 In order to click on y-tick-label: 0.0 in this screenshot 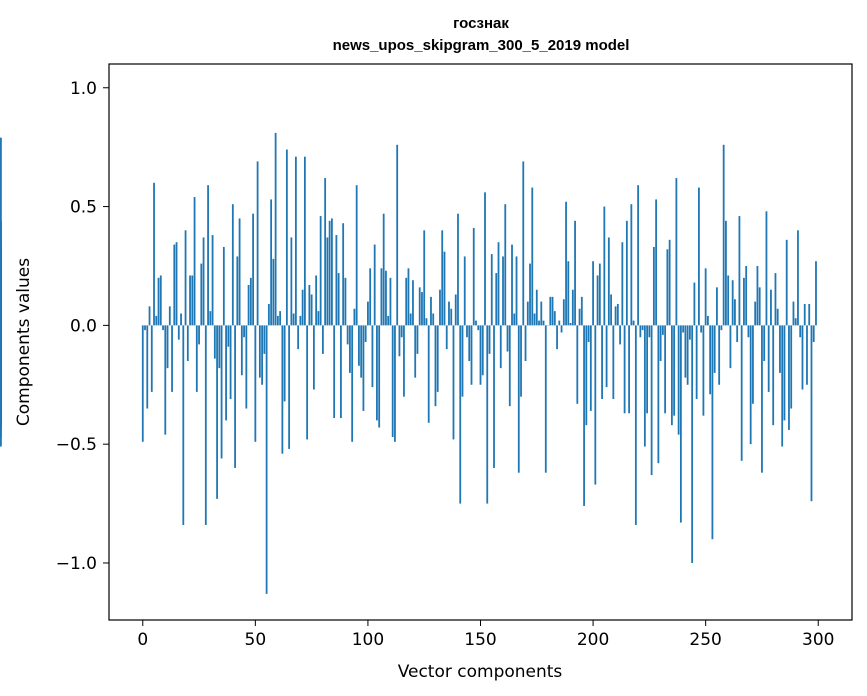, I will do `click(83, 326)`.